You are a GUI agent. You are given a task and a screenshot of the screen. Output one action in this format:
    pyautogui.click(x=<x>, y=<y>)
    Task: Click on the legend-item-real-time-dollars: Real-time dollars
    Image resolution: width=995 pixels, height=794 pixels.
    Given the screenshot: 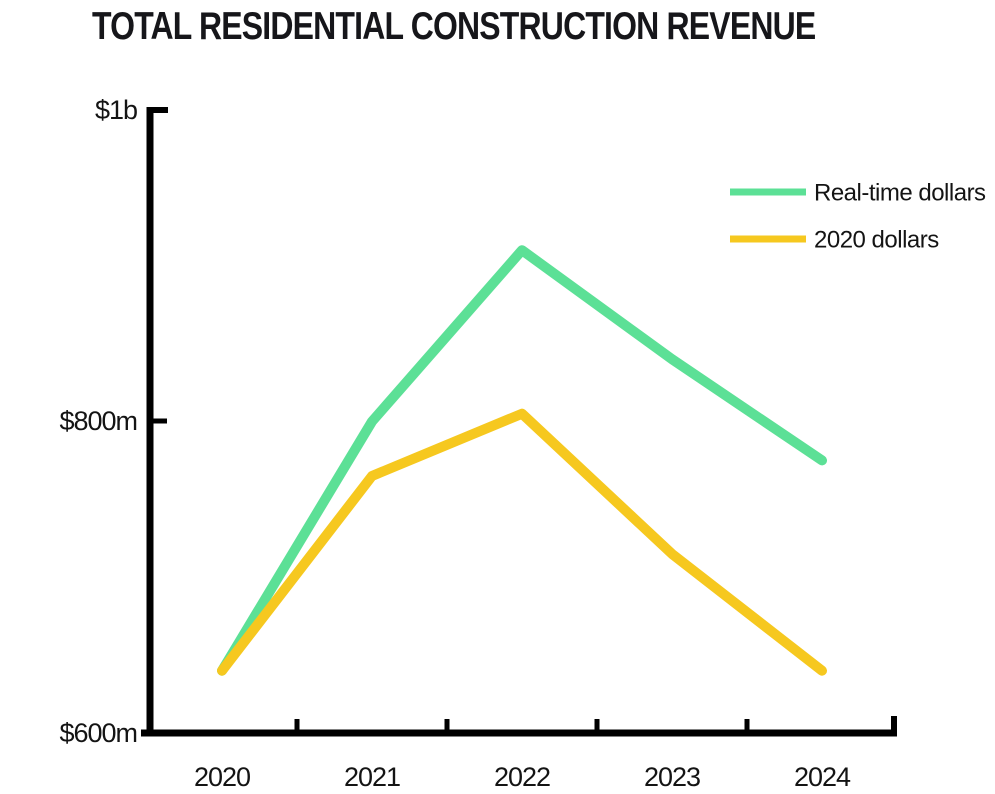 What is the action you would take?
    pyautogui.click(x=858, y=193)
    